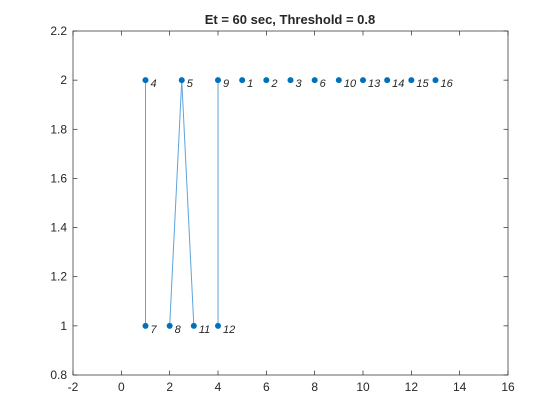 Image resolution: width=560 pixels, height=420 pixels. What do you see at coordinates (58, 375) in the screenshot?
I see `y-tick-label: 0.8` at bounding box center [58, 375].